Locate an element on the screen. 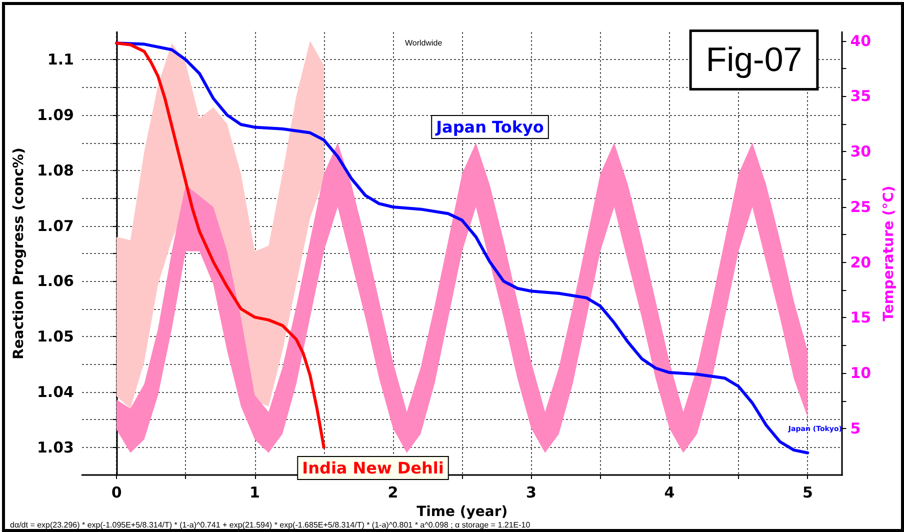  text: dα/dt = exp(23.296) * exp(-1.095E+5/8.314/T) * (1-a)^0.741 + exp(21.594) * exp(-1.685E+5/8.314/T) * (1-a)^0.801 * a^0.098 ; α storage = 1.21E-10 is located at coordinates (270, 525).